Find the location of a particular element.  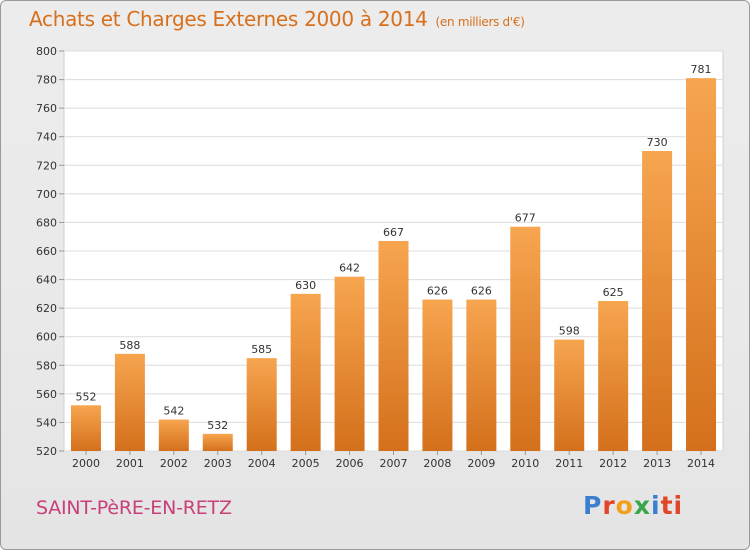

chart-unit: (en milliers d'€) is located at coordinates (480, 22).